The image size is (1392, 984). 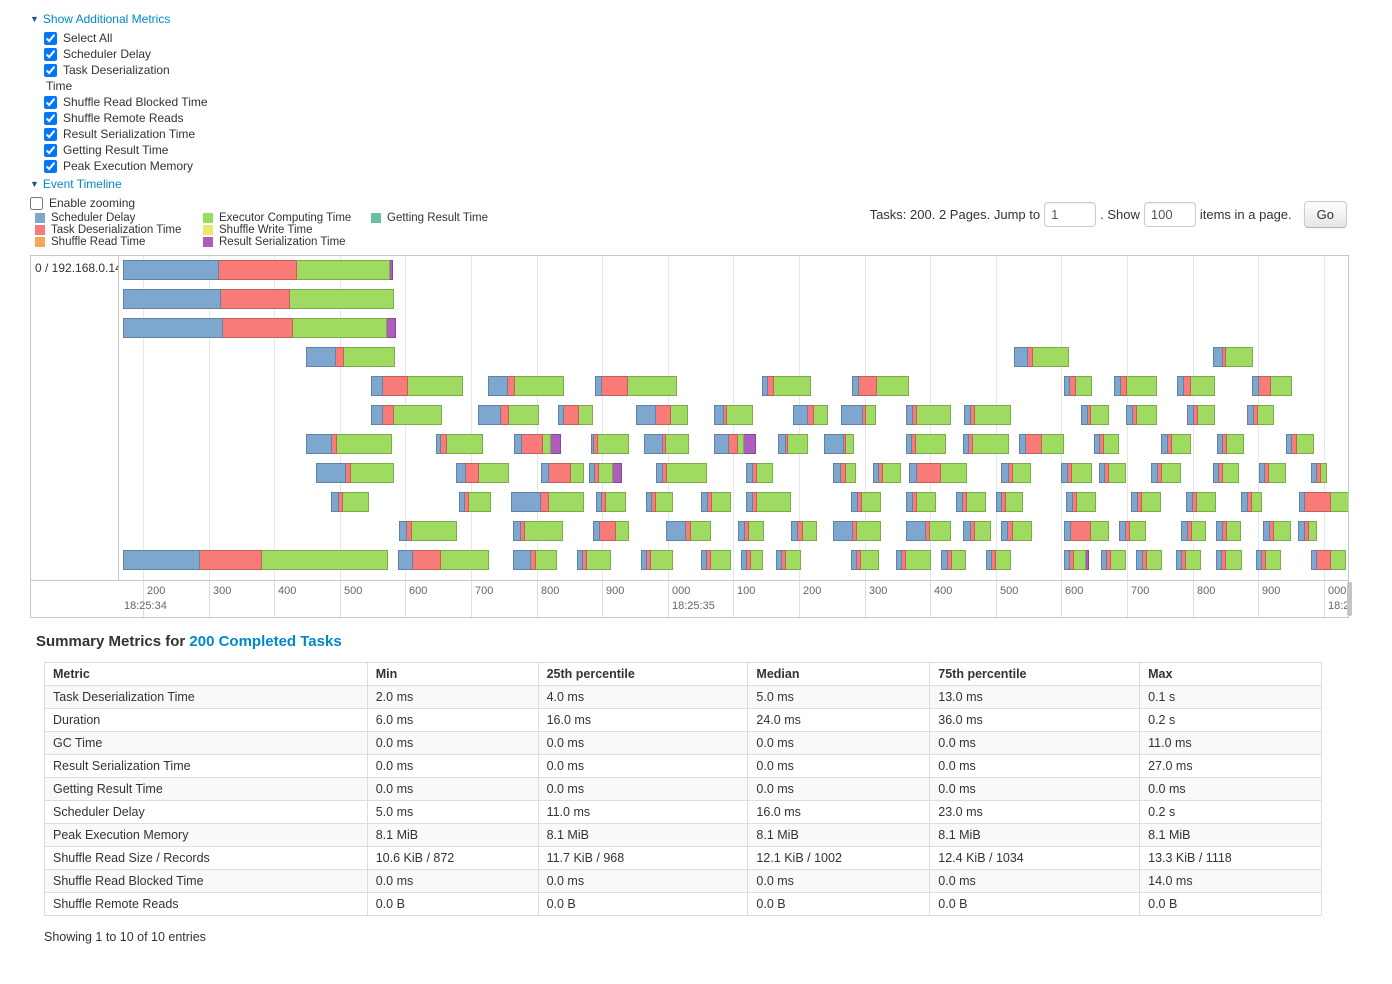 I want to click on metric-checkbox-item: Peak Execution Memory, so click(x=167, y=166).